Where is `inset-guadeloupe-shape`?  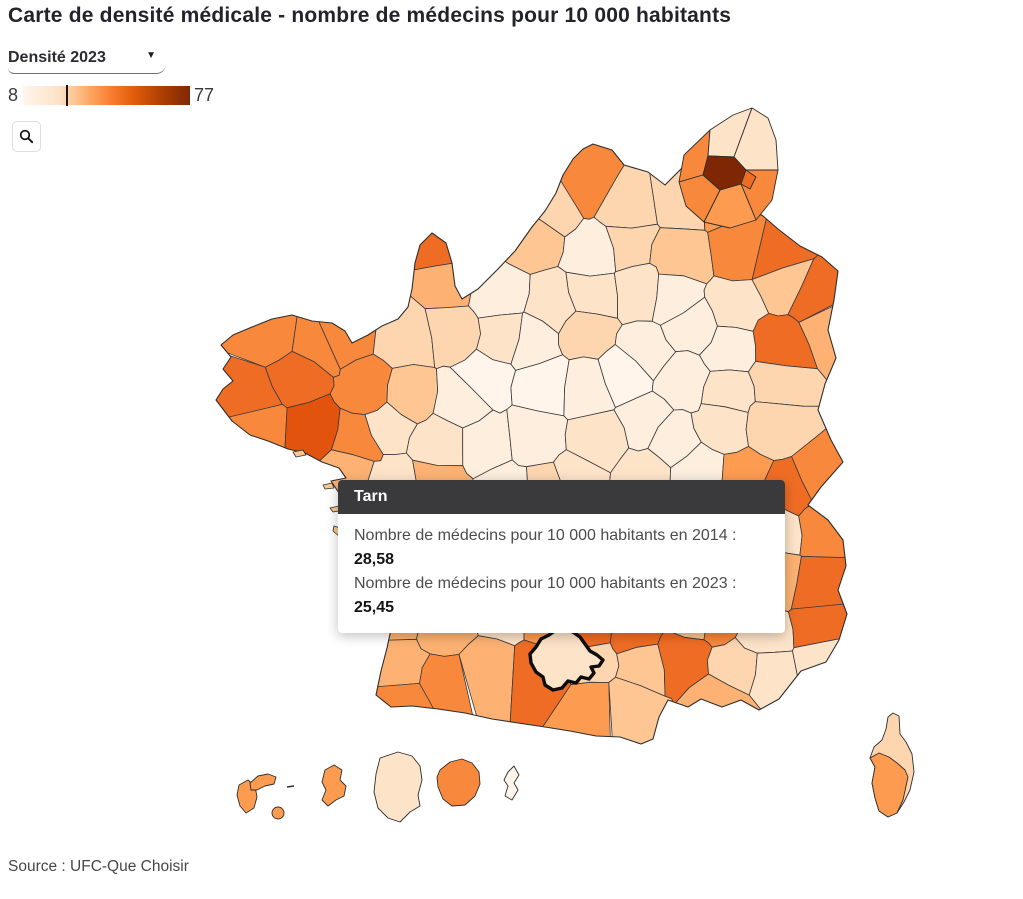 inset-guadeloupe-shape is located at coordinates (263, 782).